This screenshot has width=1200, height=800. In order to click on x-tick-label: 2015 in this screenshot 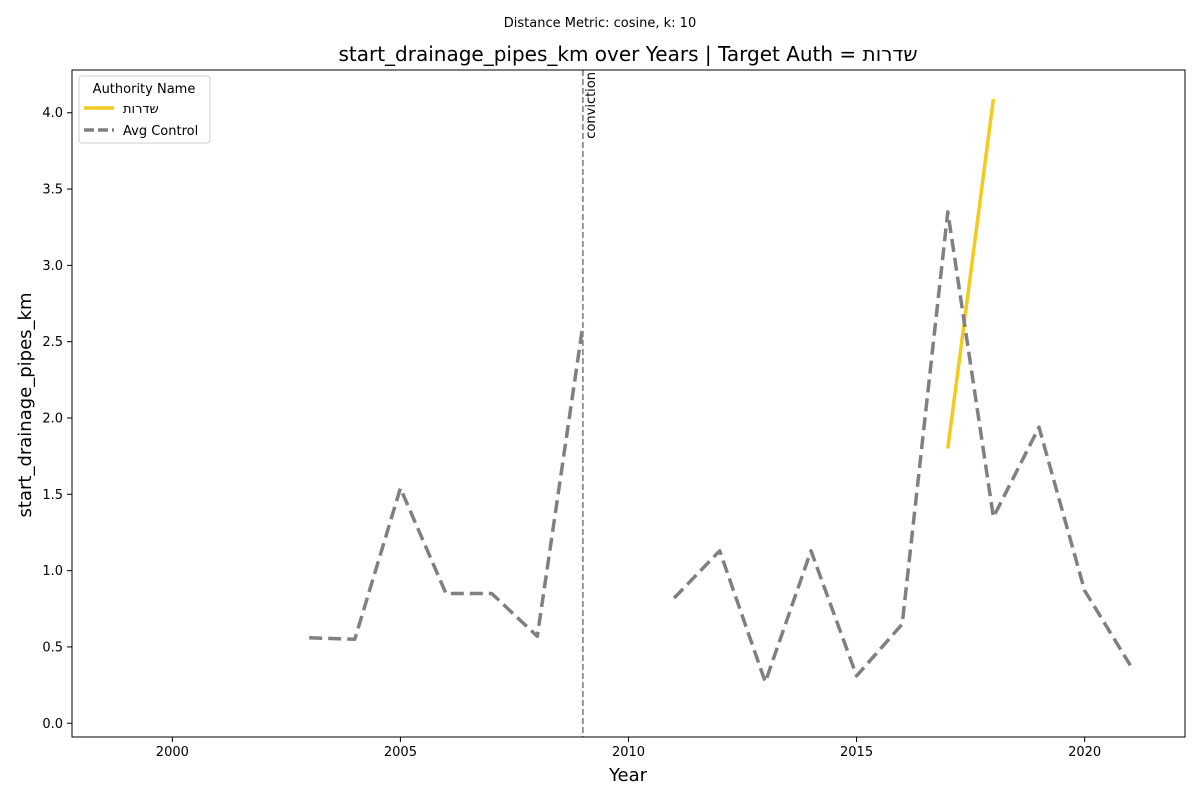, I will do `click(856, 752)`.